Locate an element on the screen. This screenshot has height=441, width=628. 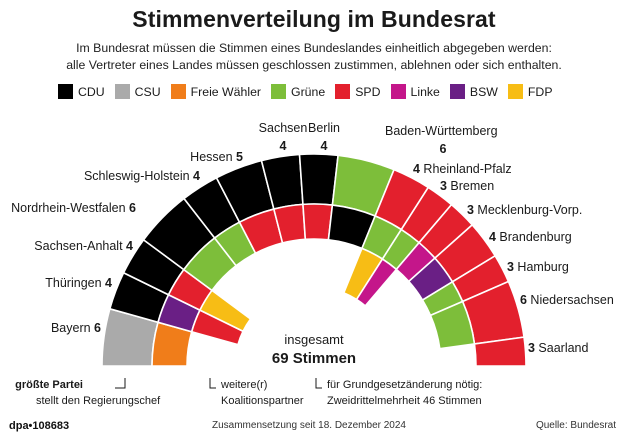
legend-item-freie-wähler: Freie Wähler is located at coordinates (216, 91).